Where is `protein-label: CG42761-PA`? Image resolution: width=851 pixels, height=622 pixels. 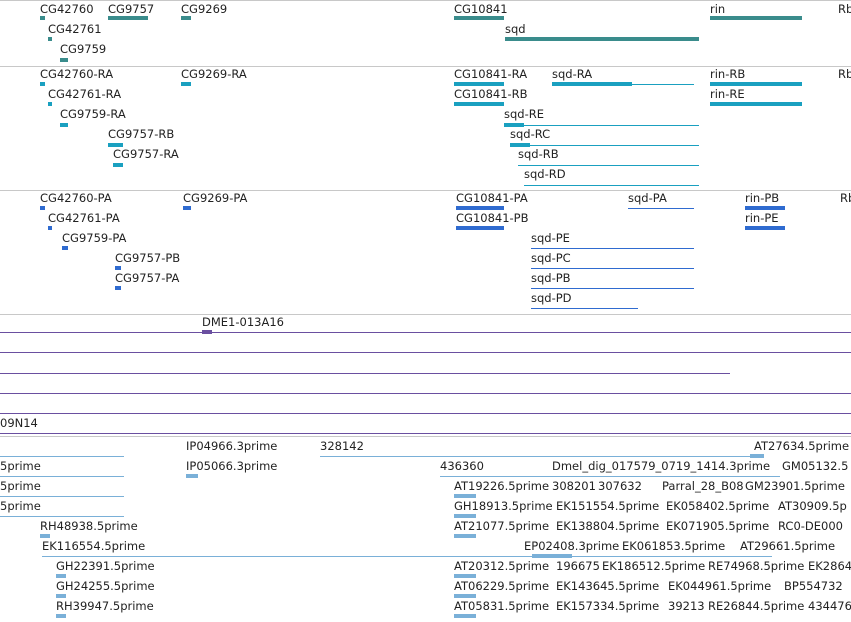 protein-label: CG42761-PA is located at coordinates (84, 218).